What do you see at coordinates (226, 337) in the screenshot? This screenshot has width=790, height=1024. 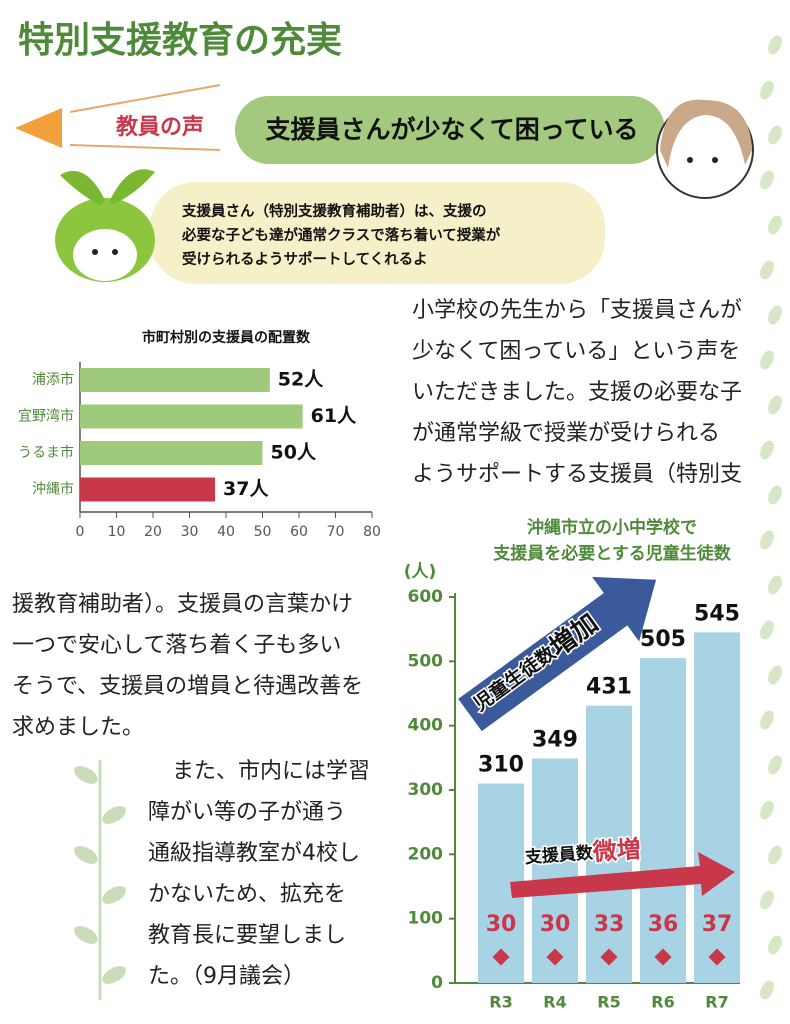 I see `chart-title: 市町村別の支援員の配置数` at bounding box center [226, 337].